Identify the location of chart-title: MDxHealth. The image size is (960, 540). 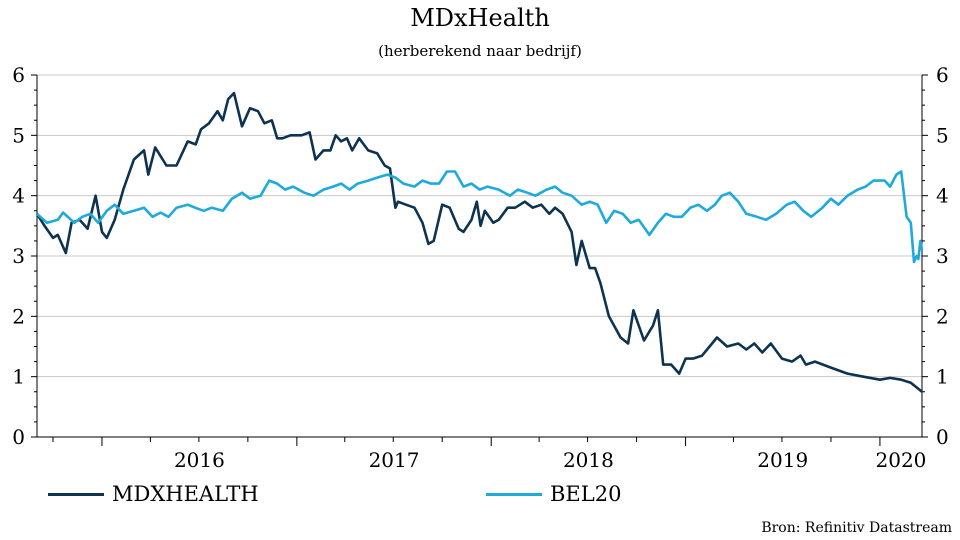
(480, 18).